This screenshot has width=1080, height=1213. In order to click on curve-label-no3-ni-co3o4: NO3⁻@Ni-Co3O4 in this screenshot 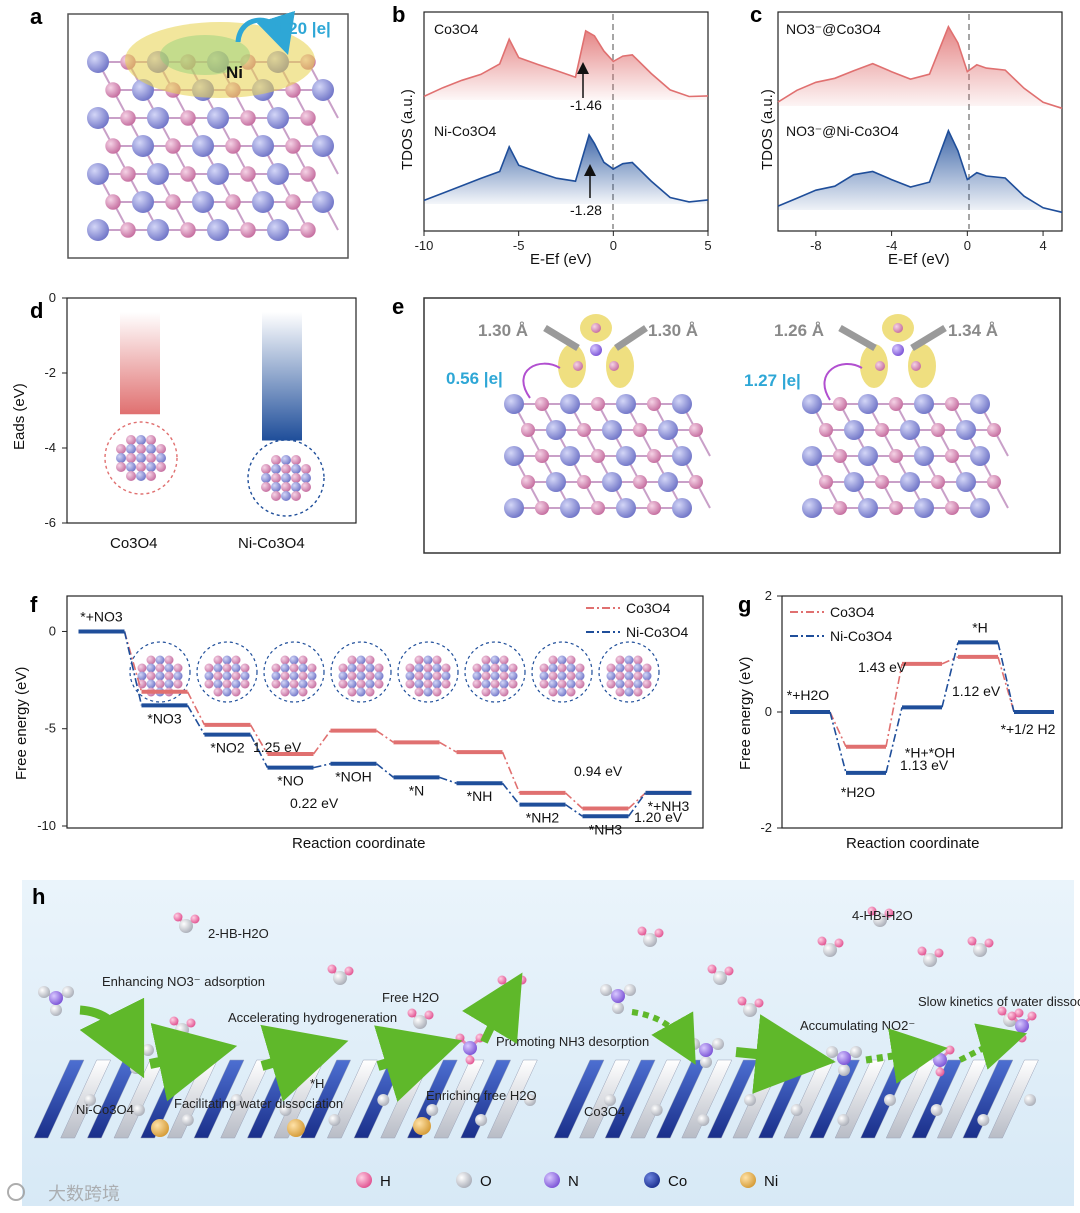, I will do `click(842, 131)`.